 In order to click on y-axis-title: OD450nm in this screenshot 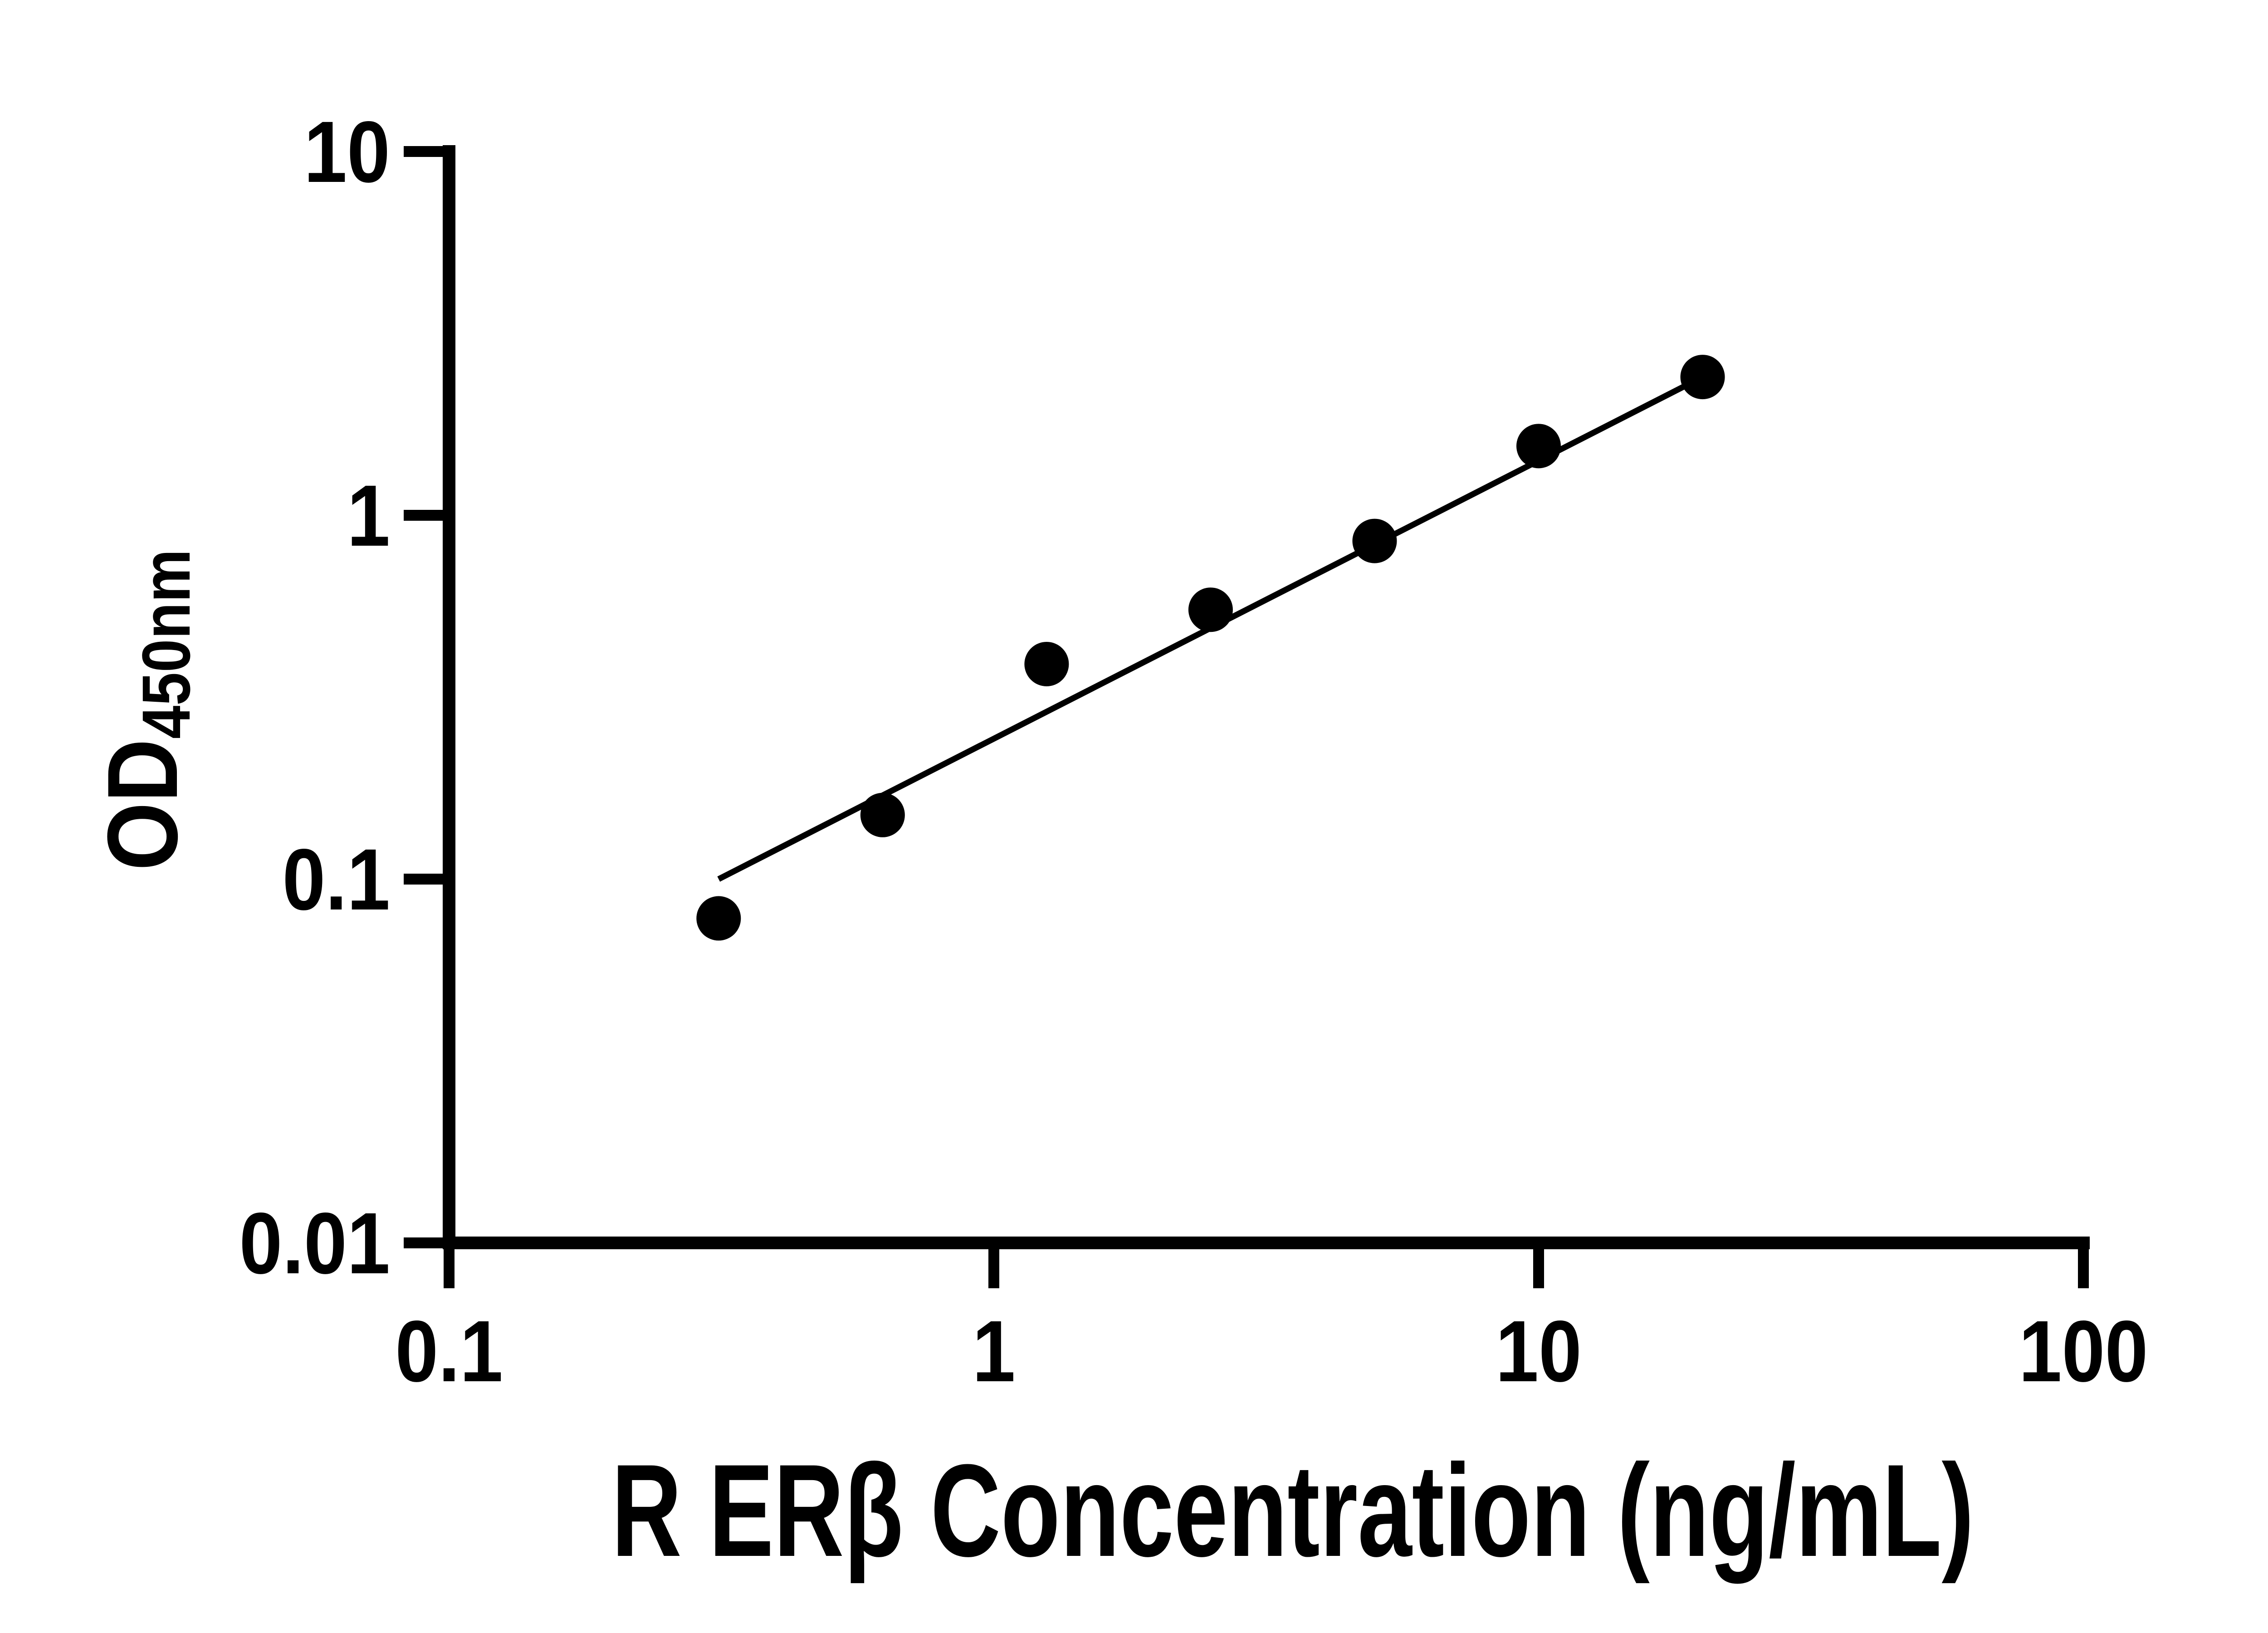, I will do `click(145, 710)`.